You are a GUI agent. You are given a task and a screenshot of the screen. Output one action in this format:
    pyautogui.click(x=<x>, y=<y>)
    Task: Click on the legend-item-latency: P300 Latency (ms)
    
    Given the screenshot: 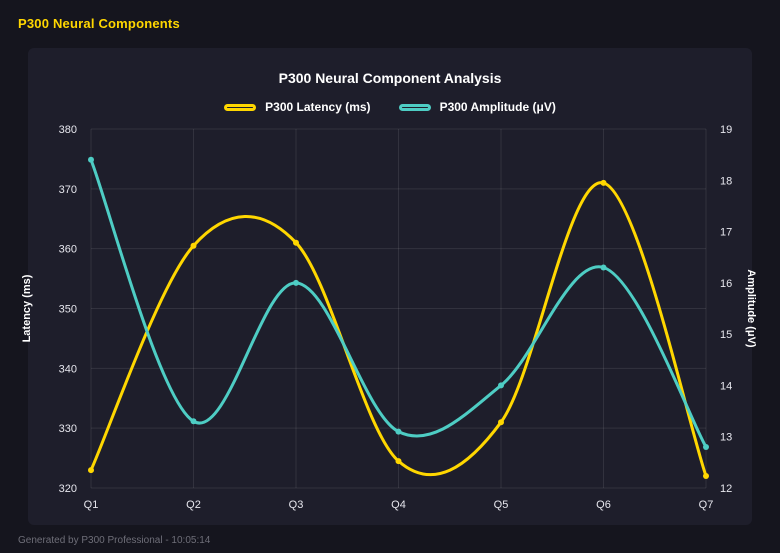 What is the action you would take?
    pyautogui.click(x=297, y=107)
    